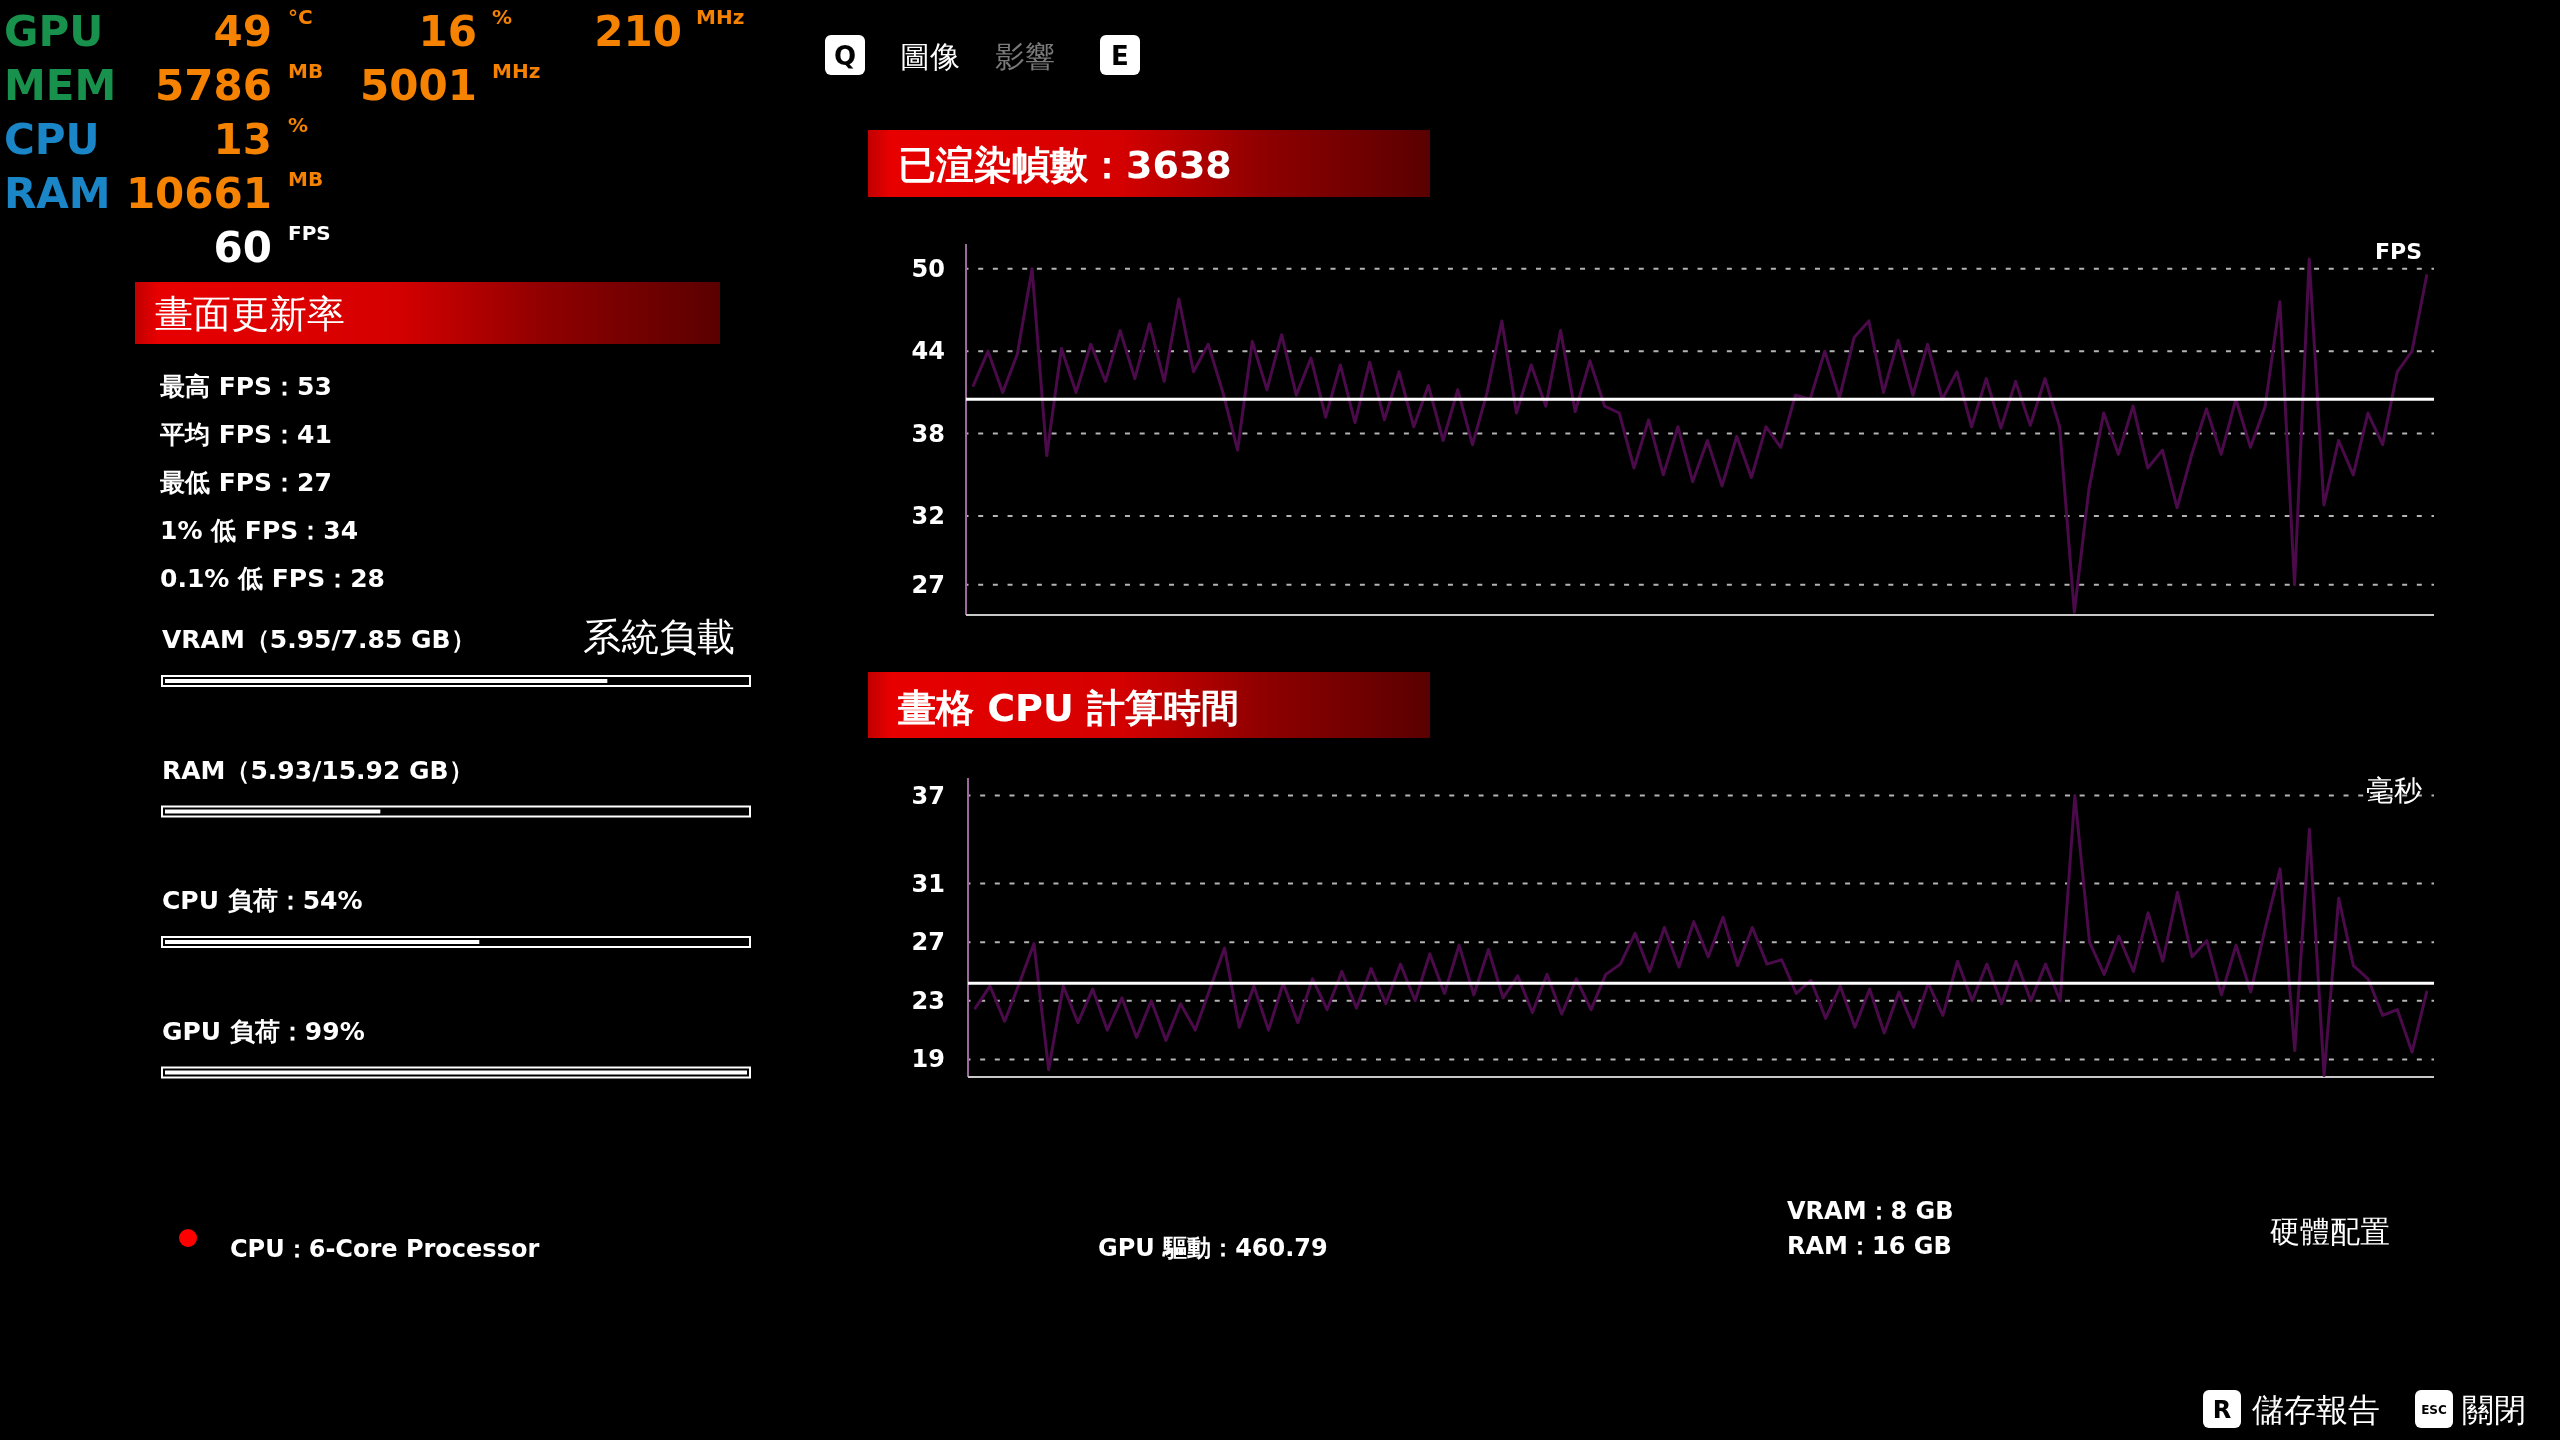 The width and height of the screenshot is (2560, 1440). Describe the element at coordinates (242, 139) in the screenshot. I see `text: 13` at that location.